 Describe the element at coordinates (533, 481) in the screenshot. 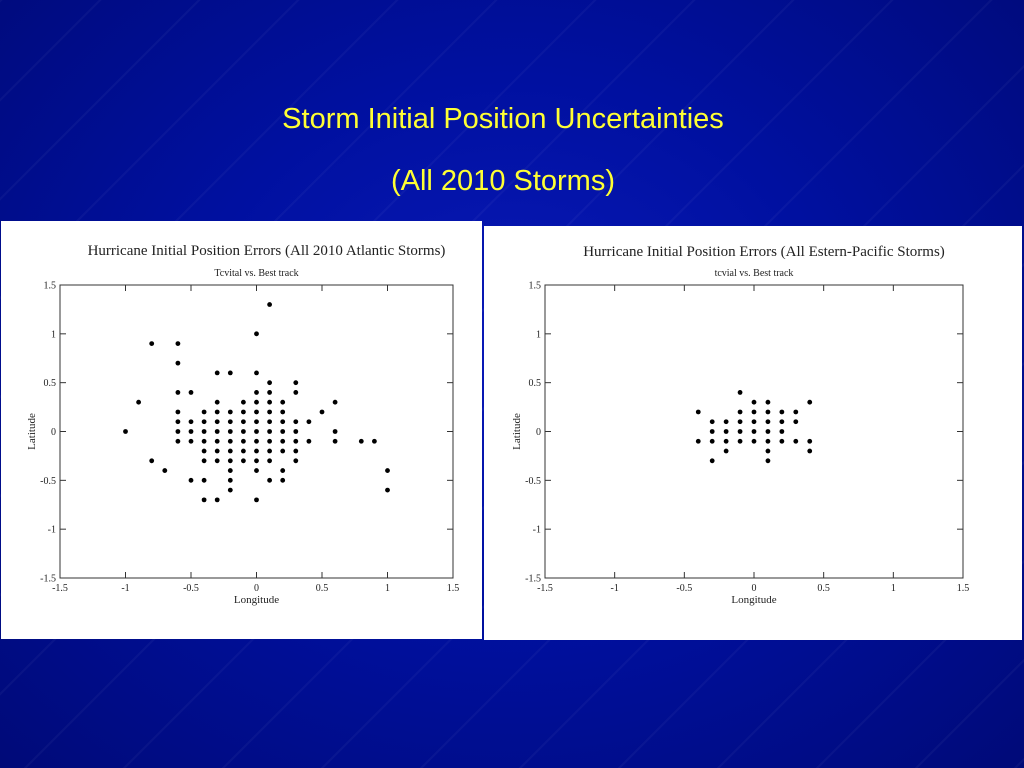

I see `pacific-y-tick-label: -0.5` at that location.